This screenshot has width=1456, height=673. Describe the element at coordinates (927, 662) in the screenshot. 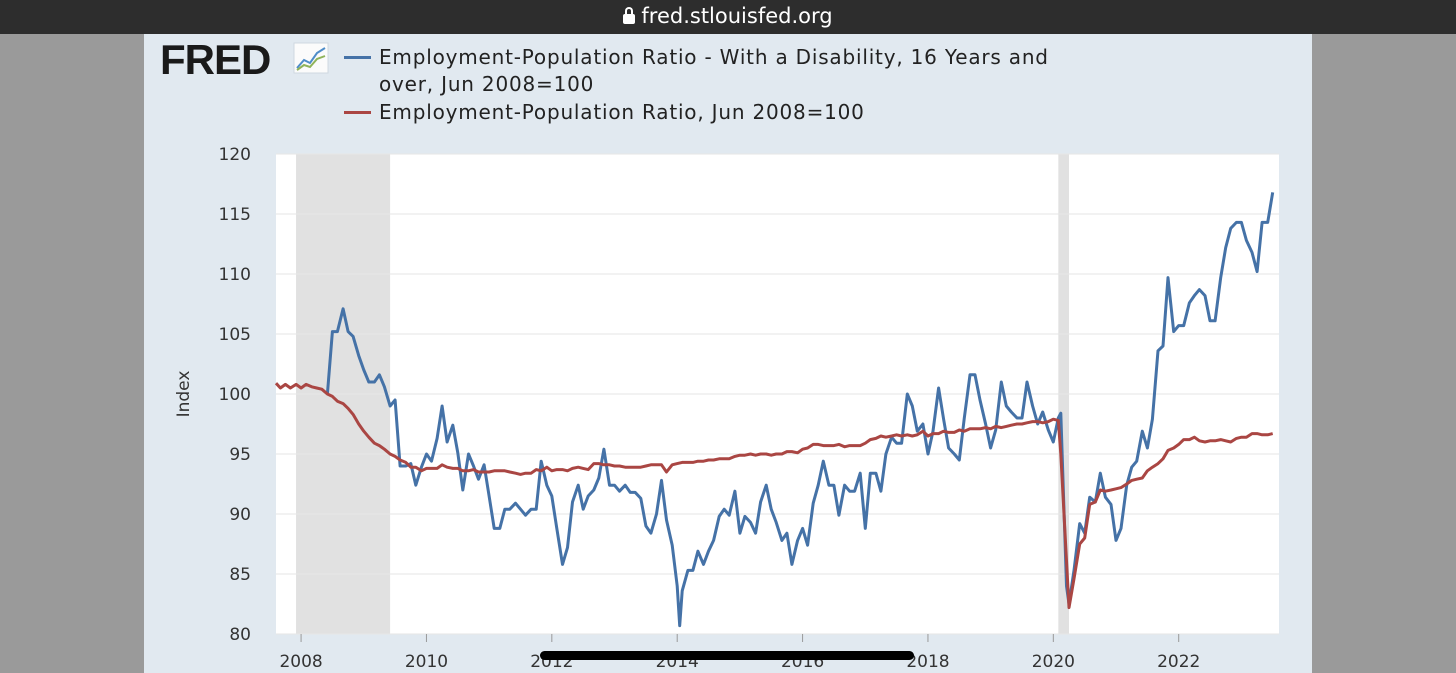

I see `x-tick-label-2018: 2018` at that location.